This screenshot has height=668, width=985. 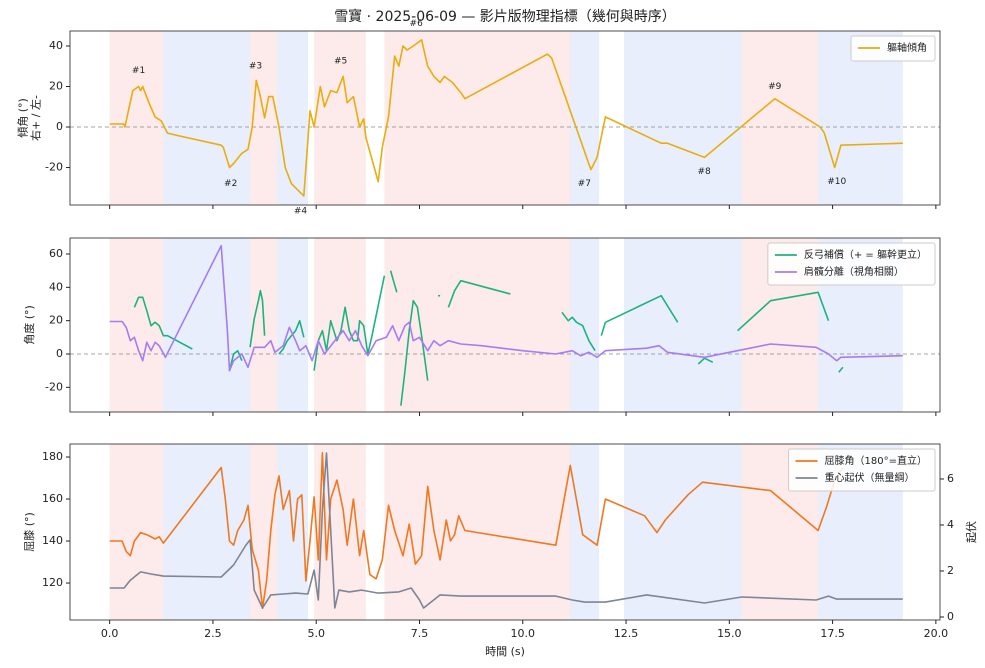 What do you see at coordinates (950, 570) in the screenshot?
I see `y2-tick-label: 2` at bounding box center [950, 570].